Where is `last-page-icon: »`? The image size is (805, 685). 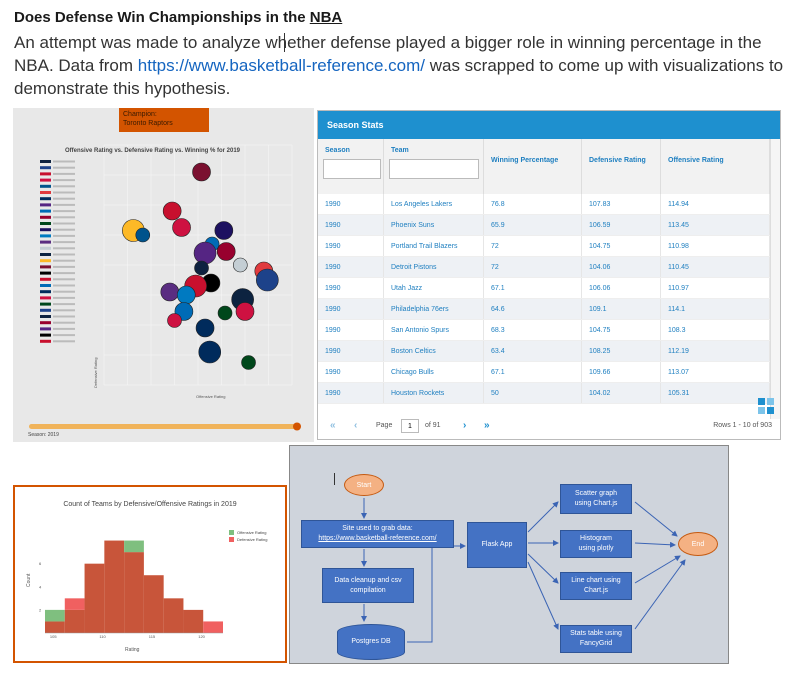
last-page-icon: » is located at coordinates (487, 425).